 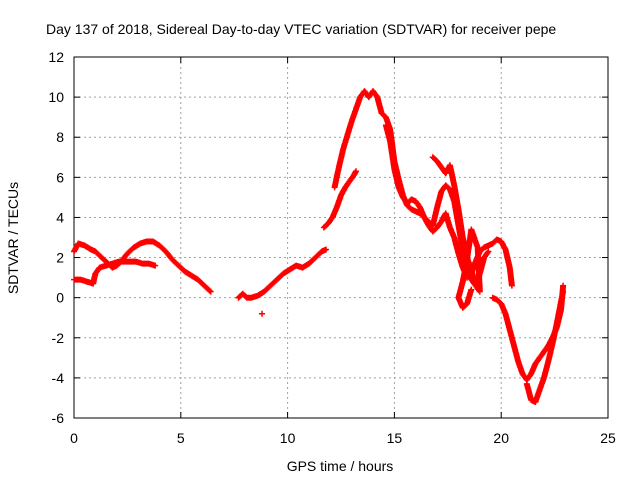 What do you see at coordinates (340, 466) in the screenshot?
I see `x-axis-title: GPS time / hours` at bounding box center [340, 466].